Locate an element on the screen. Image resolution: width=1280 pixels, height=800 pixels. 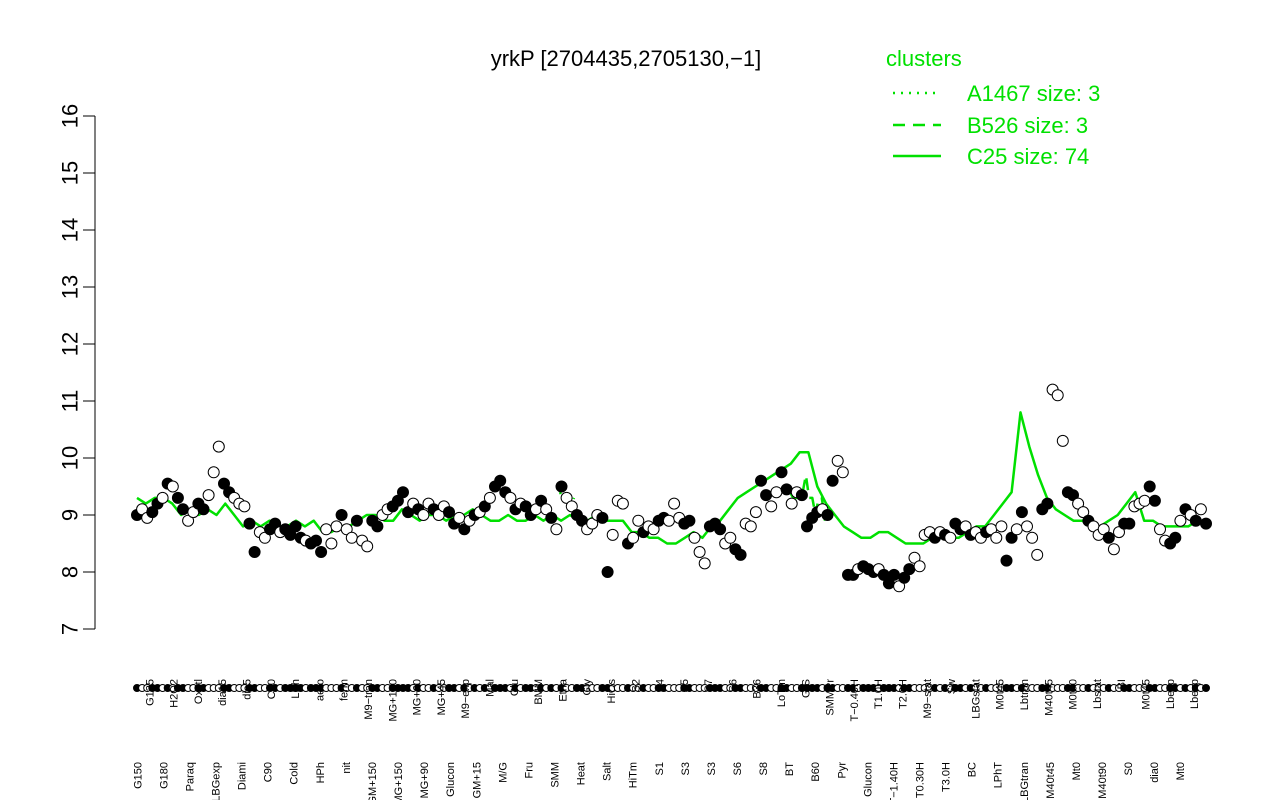
x-tick-label: SMM is located at coordinates (556, 775).